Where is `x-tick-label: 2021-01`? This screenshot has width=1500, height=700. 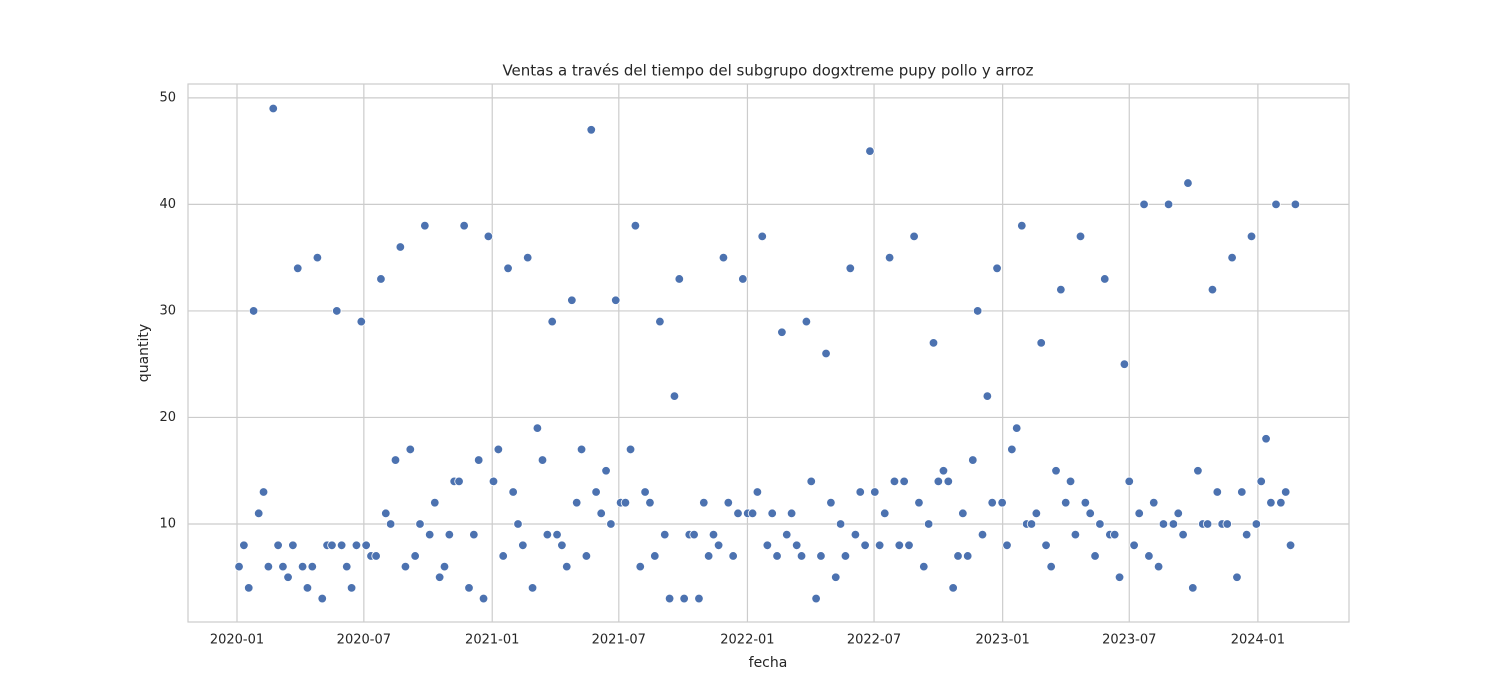
x-tick-label: 2021-01 is located at coordinates (492, 640).